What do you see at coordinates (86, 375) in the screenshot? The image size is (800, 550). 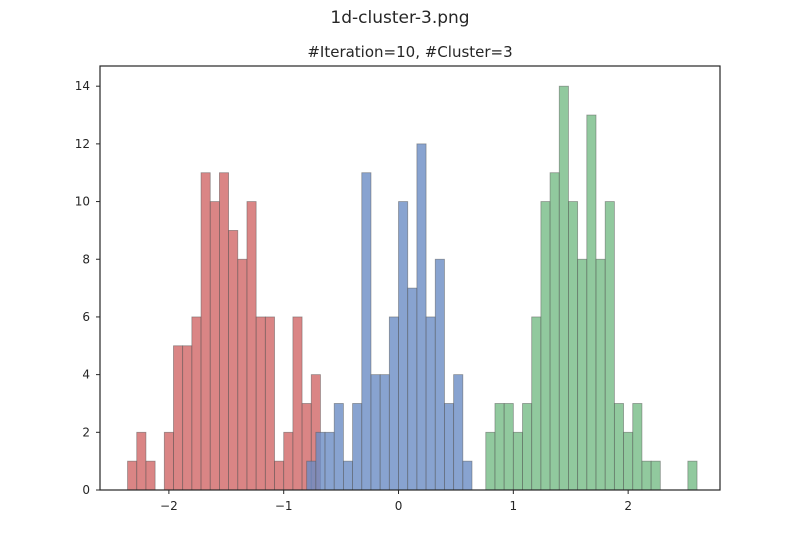 I see `y-tick-label: 4` at bounding box center [86, 375].